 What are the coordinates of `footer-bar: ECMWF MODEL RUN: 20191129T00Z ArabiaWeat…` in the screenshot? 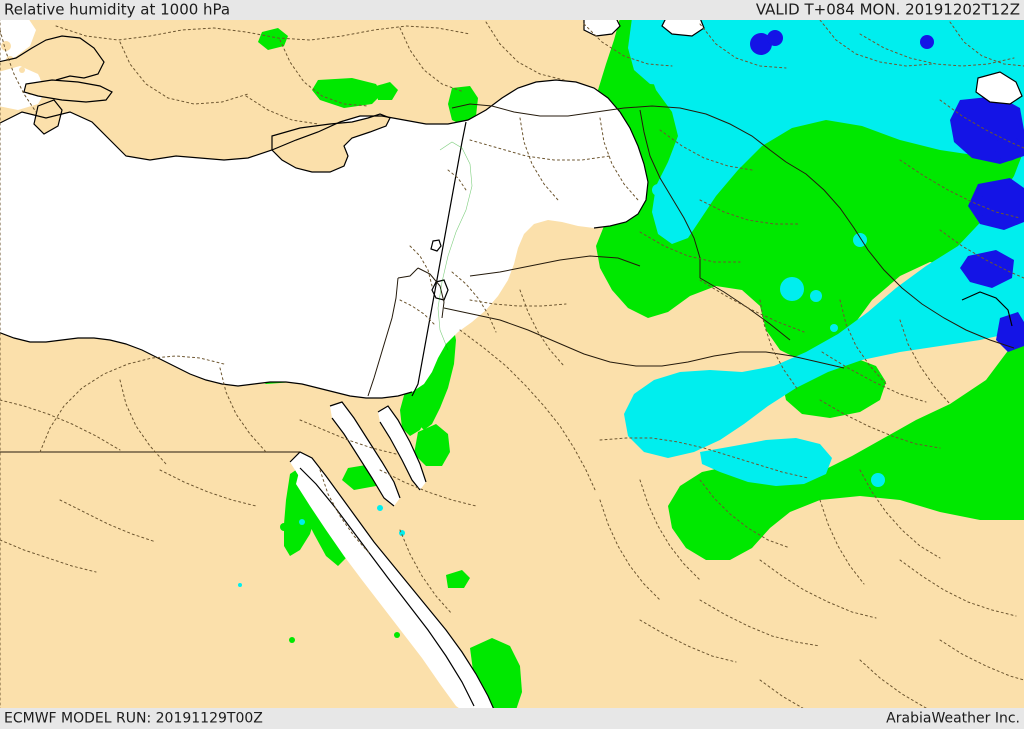 It's located at (512, 718).